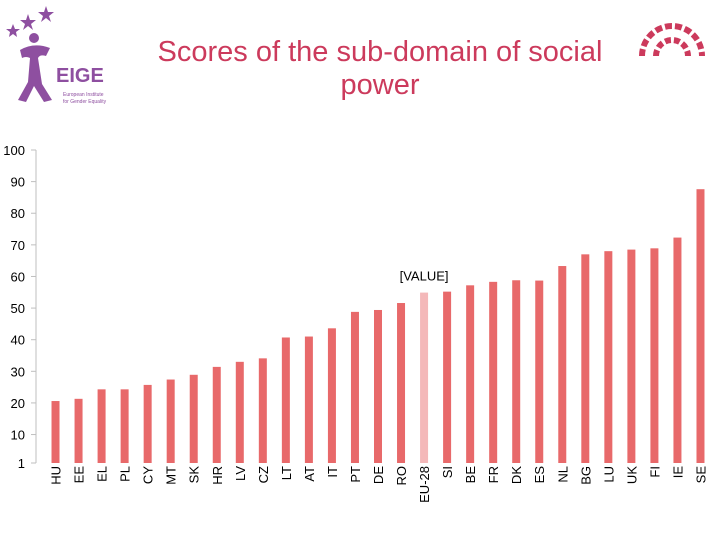 This screenshot has width=720, height=540. I want to click on x-tick-label: SI, so click(447, 472).